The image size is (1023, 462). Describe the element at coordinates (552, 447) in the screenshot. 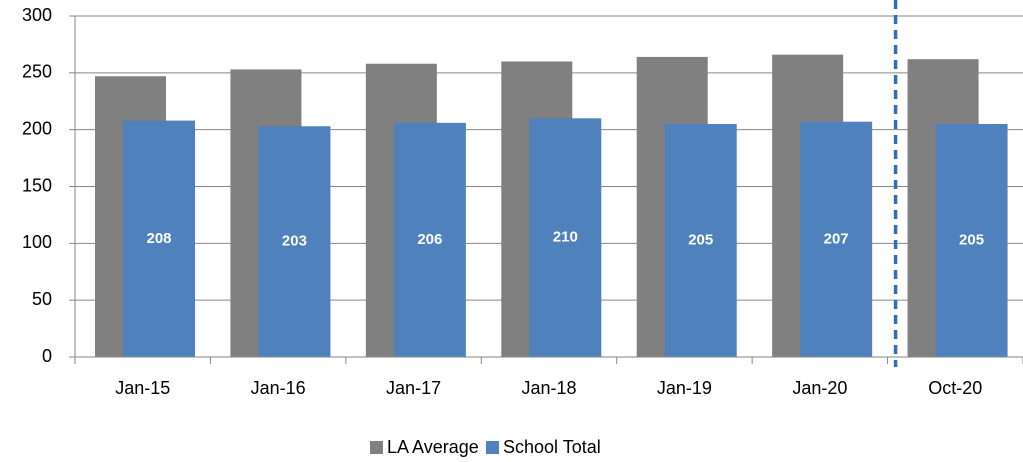

I see `legend-label: School Total` at that location.